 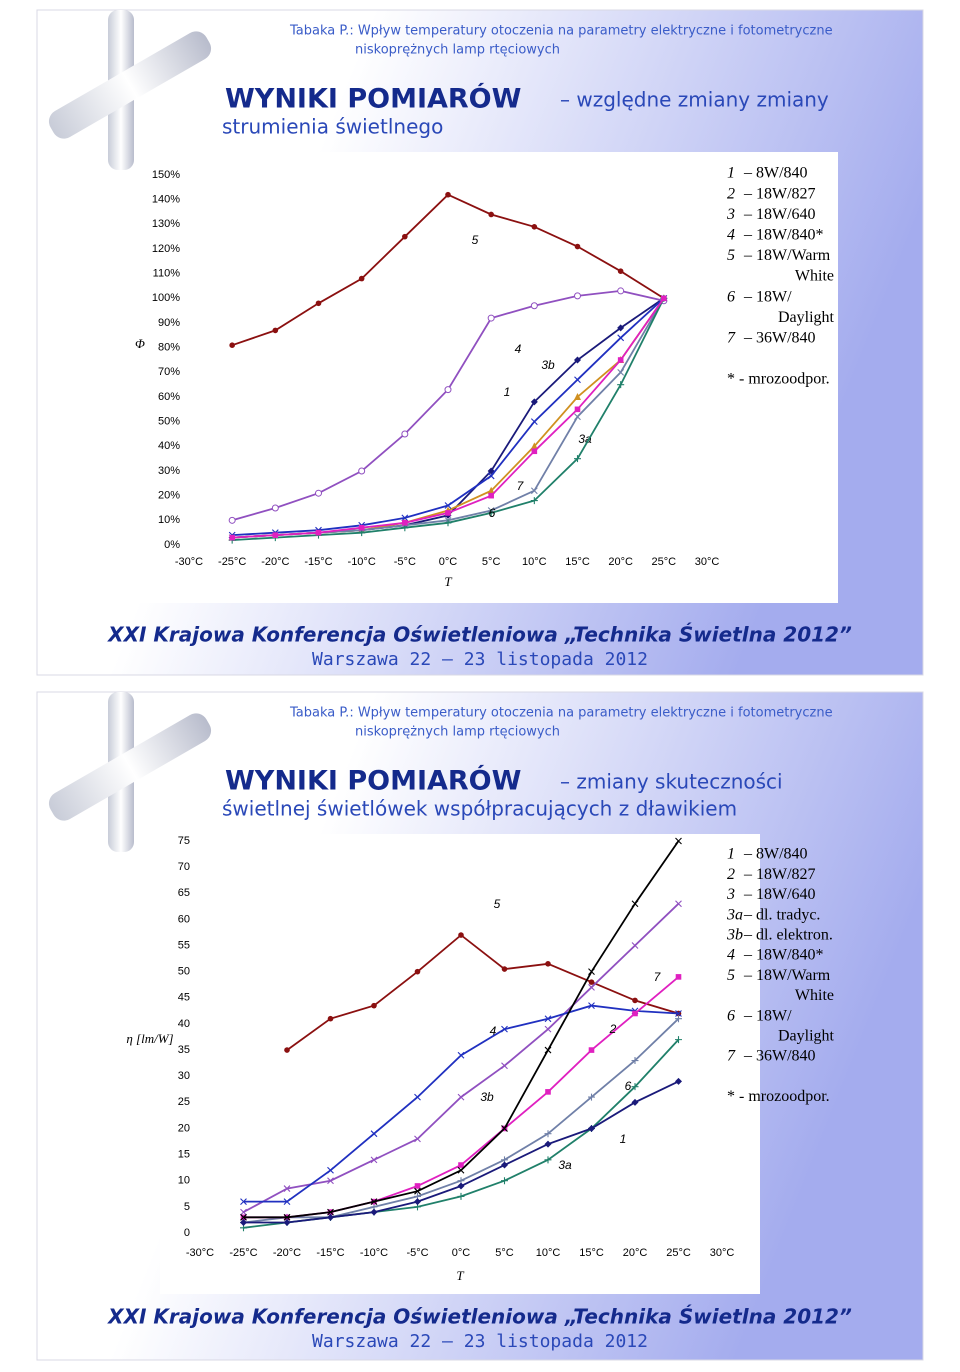 I want to click on y-tick-label: 35, so click(x=184, y=1050).